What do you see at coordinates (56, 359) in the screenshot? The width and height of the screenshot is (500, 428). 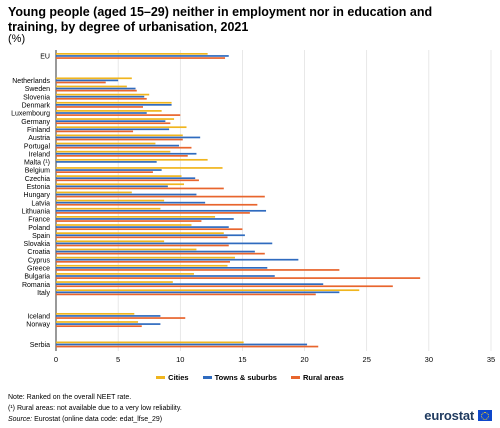 I see `x-tick-label: 0` at bounding box center [56, 359].